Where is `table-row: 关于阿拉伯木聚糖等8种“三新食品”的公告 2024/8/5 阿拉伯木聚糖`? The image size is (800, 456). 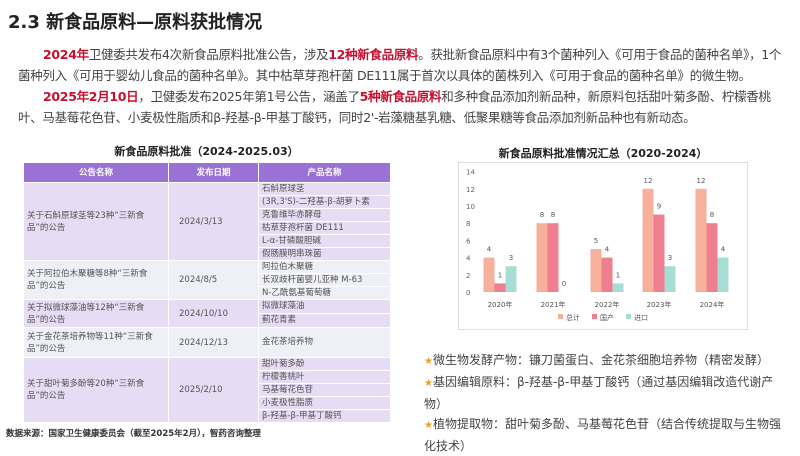
table-row: 关于阿拉伯木聚糖等8种“三新食品”的公告 2024/8/5 阿拉伯木聚糖 is located at coordinates (207, 280).